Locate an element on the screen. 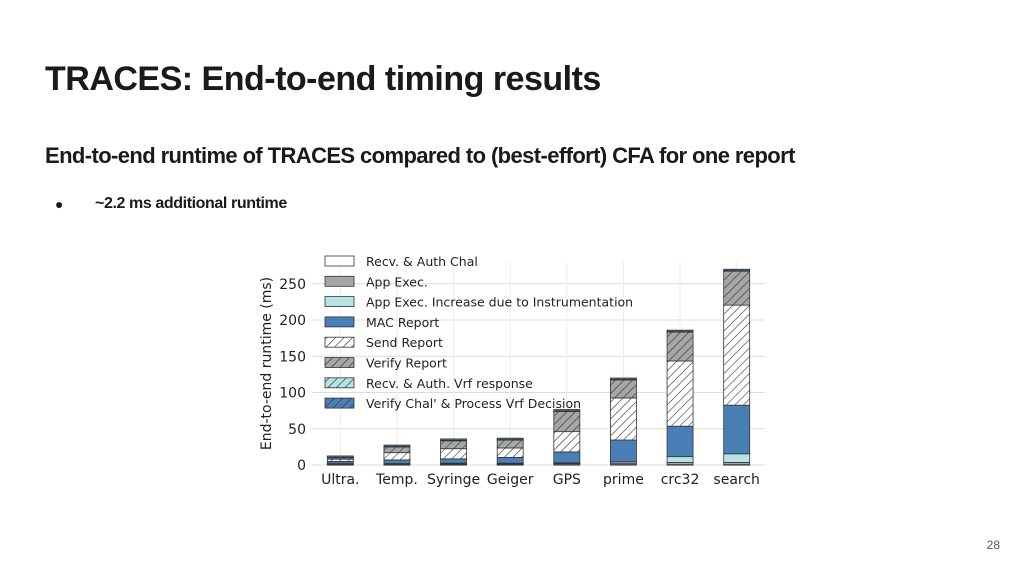  bullet-list: ● ~2.2 ms additional runtime is located at coordinates (171, 204).